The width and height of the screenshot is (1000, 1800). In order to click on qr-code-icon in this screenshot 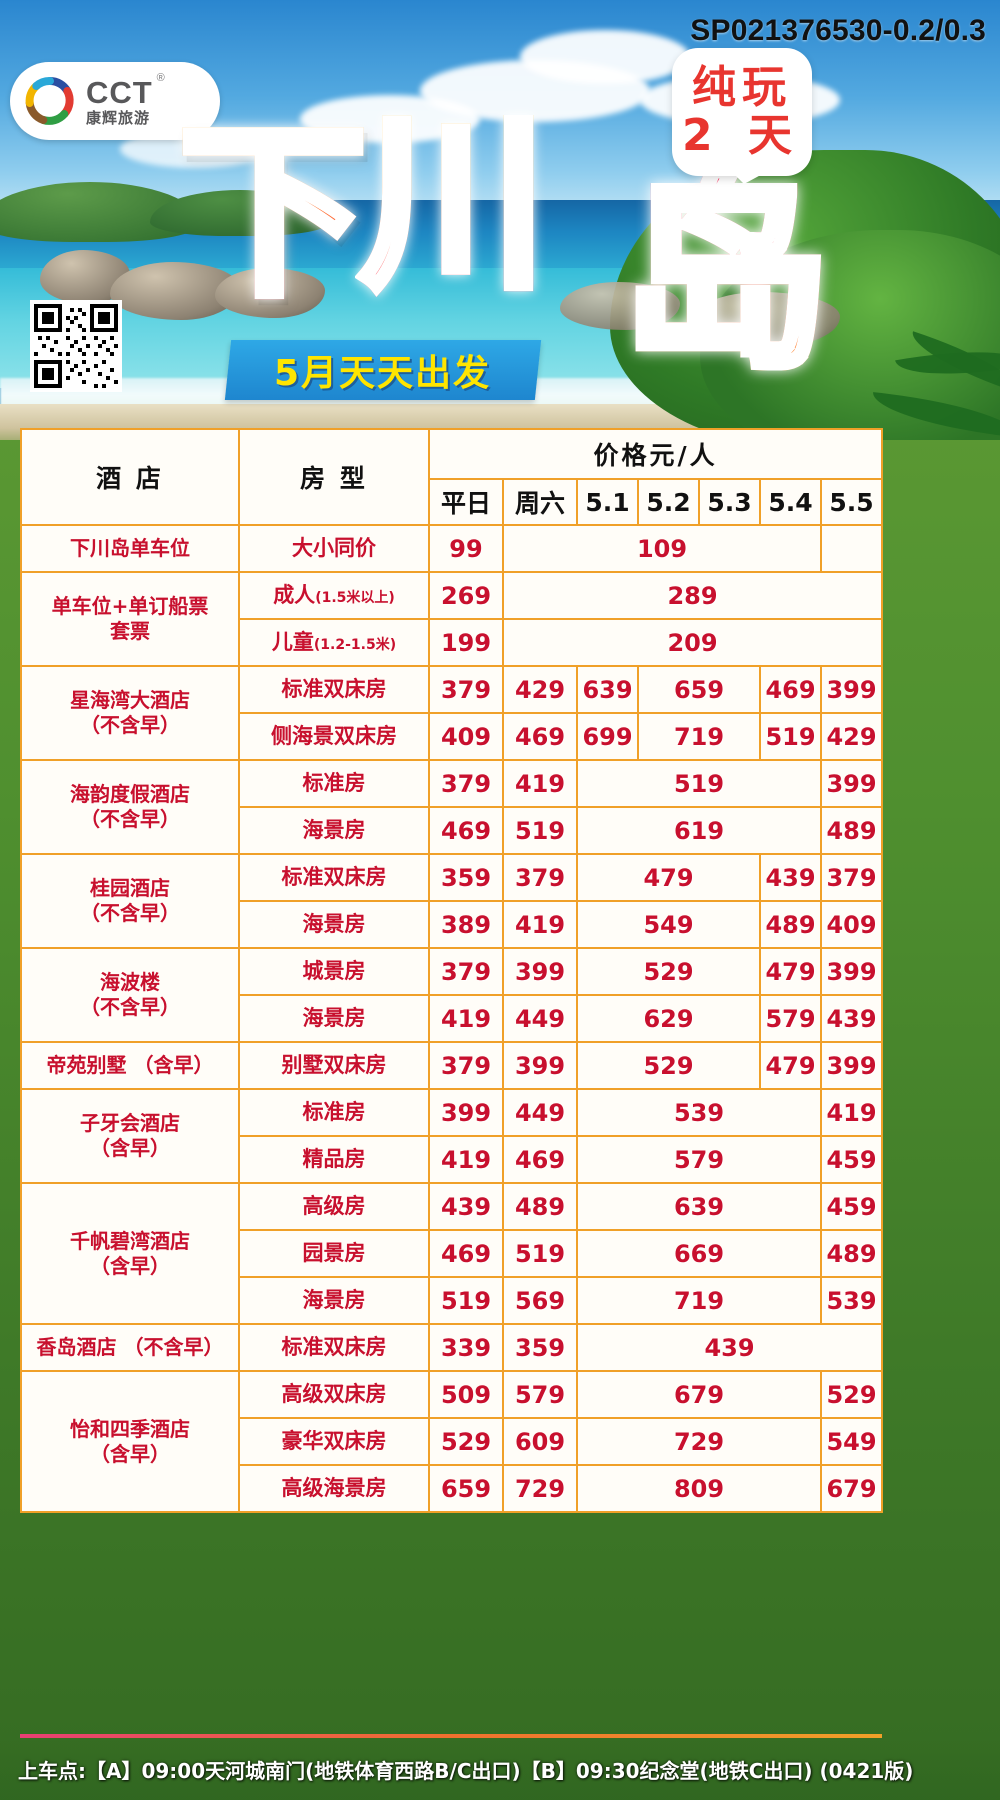, I will do `click(76, 346)`.